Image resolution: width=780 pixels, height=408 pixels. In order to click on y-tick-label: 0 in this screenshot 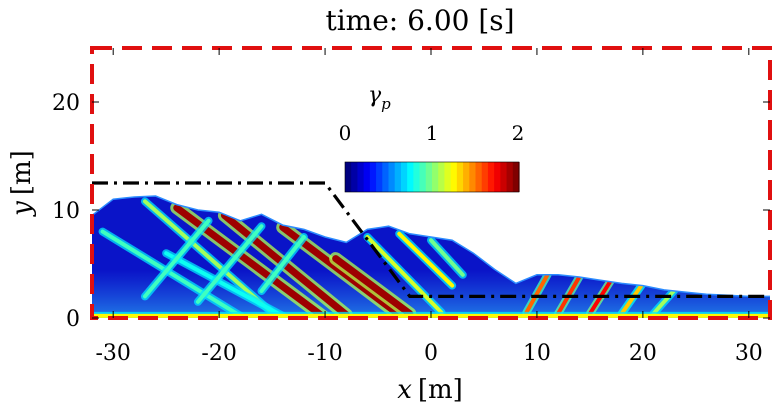, I will do `click(73, 319)`.